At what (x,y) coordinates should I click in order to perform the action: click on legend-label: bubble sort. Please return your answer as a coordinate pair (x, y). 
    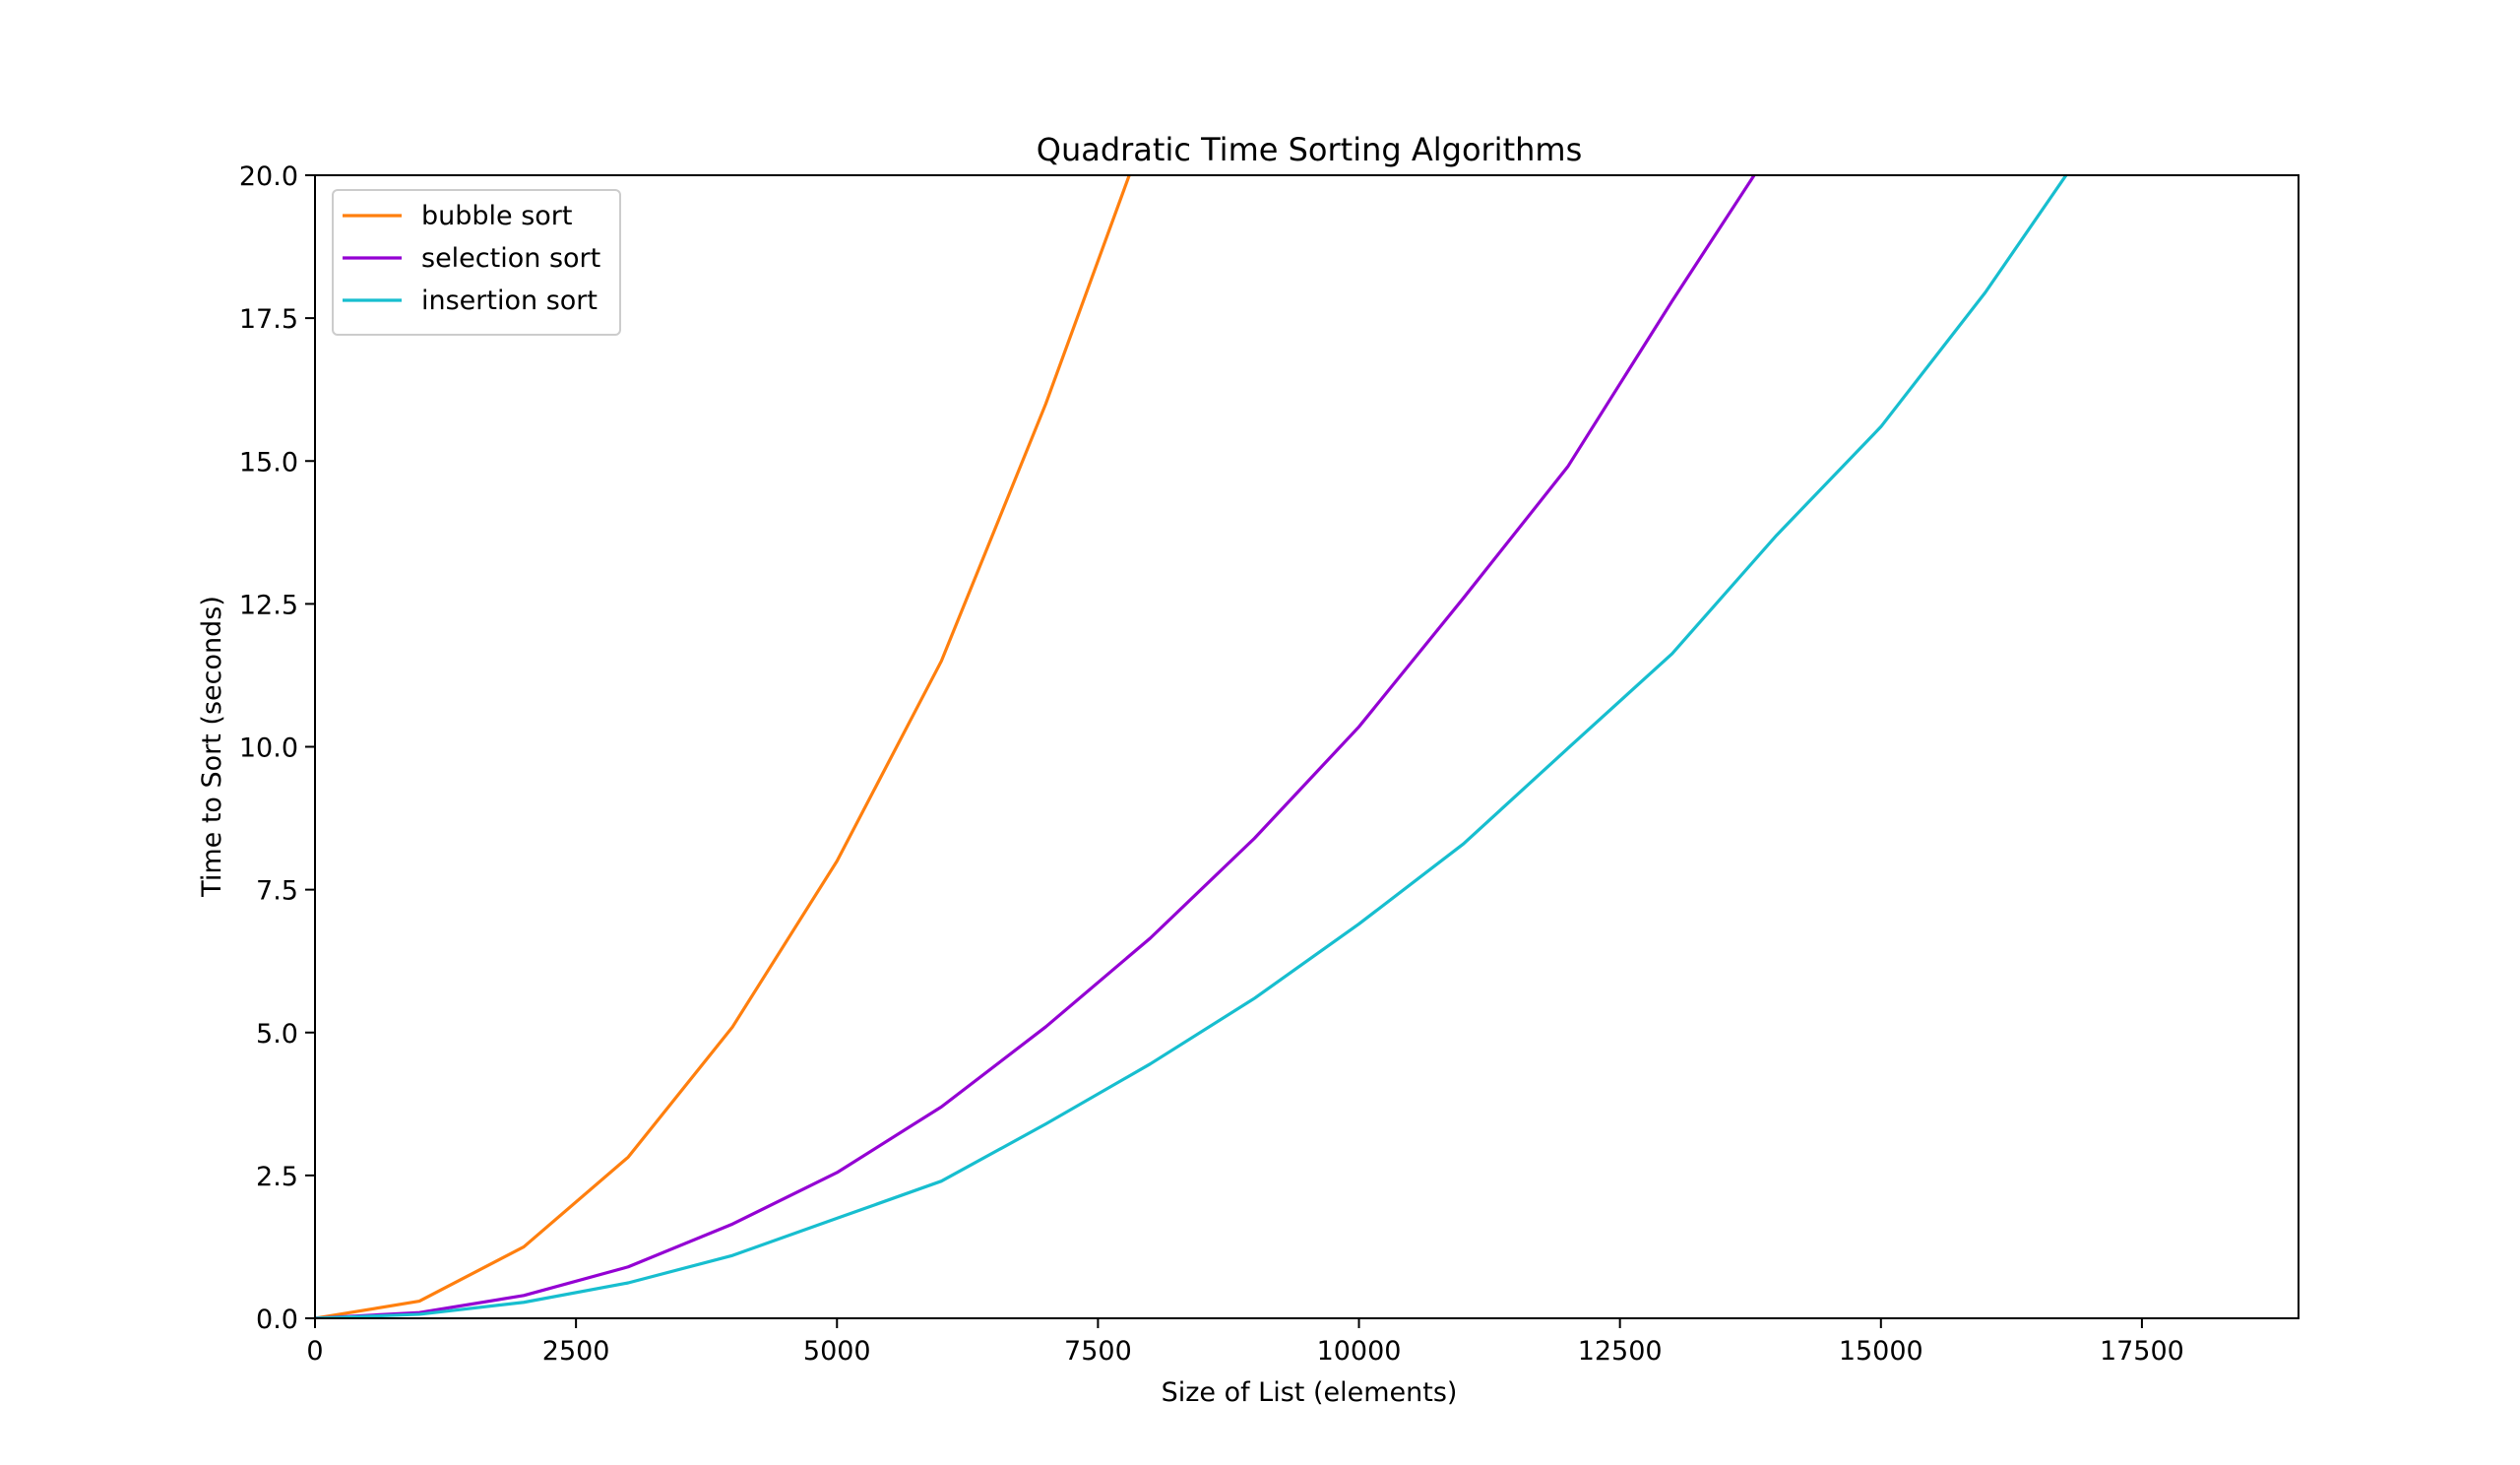
    Looking at the image, I should click on (497, 216).